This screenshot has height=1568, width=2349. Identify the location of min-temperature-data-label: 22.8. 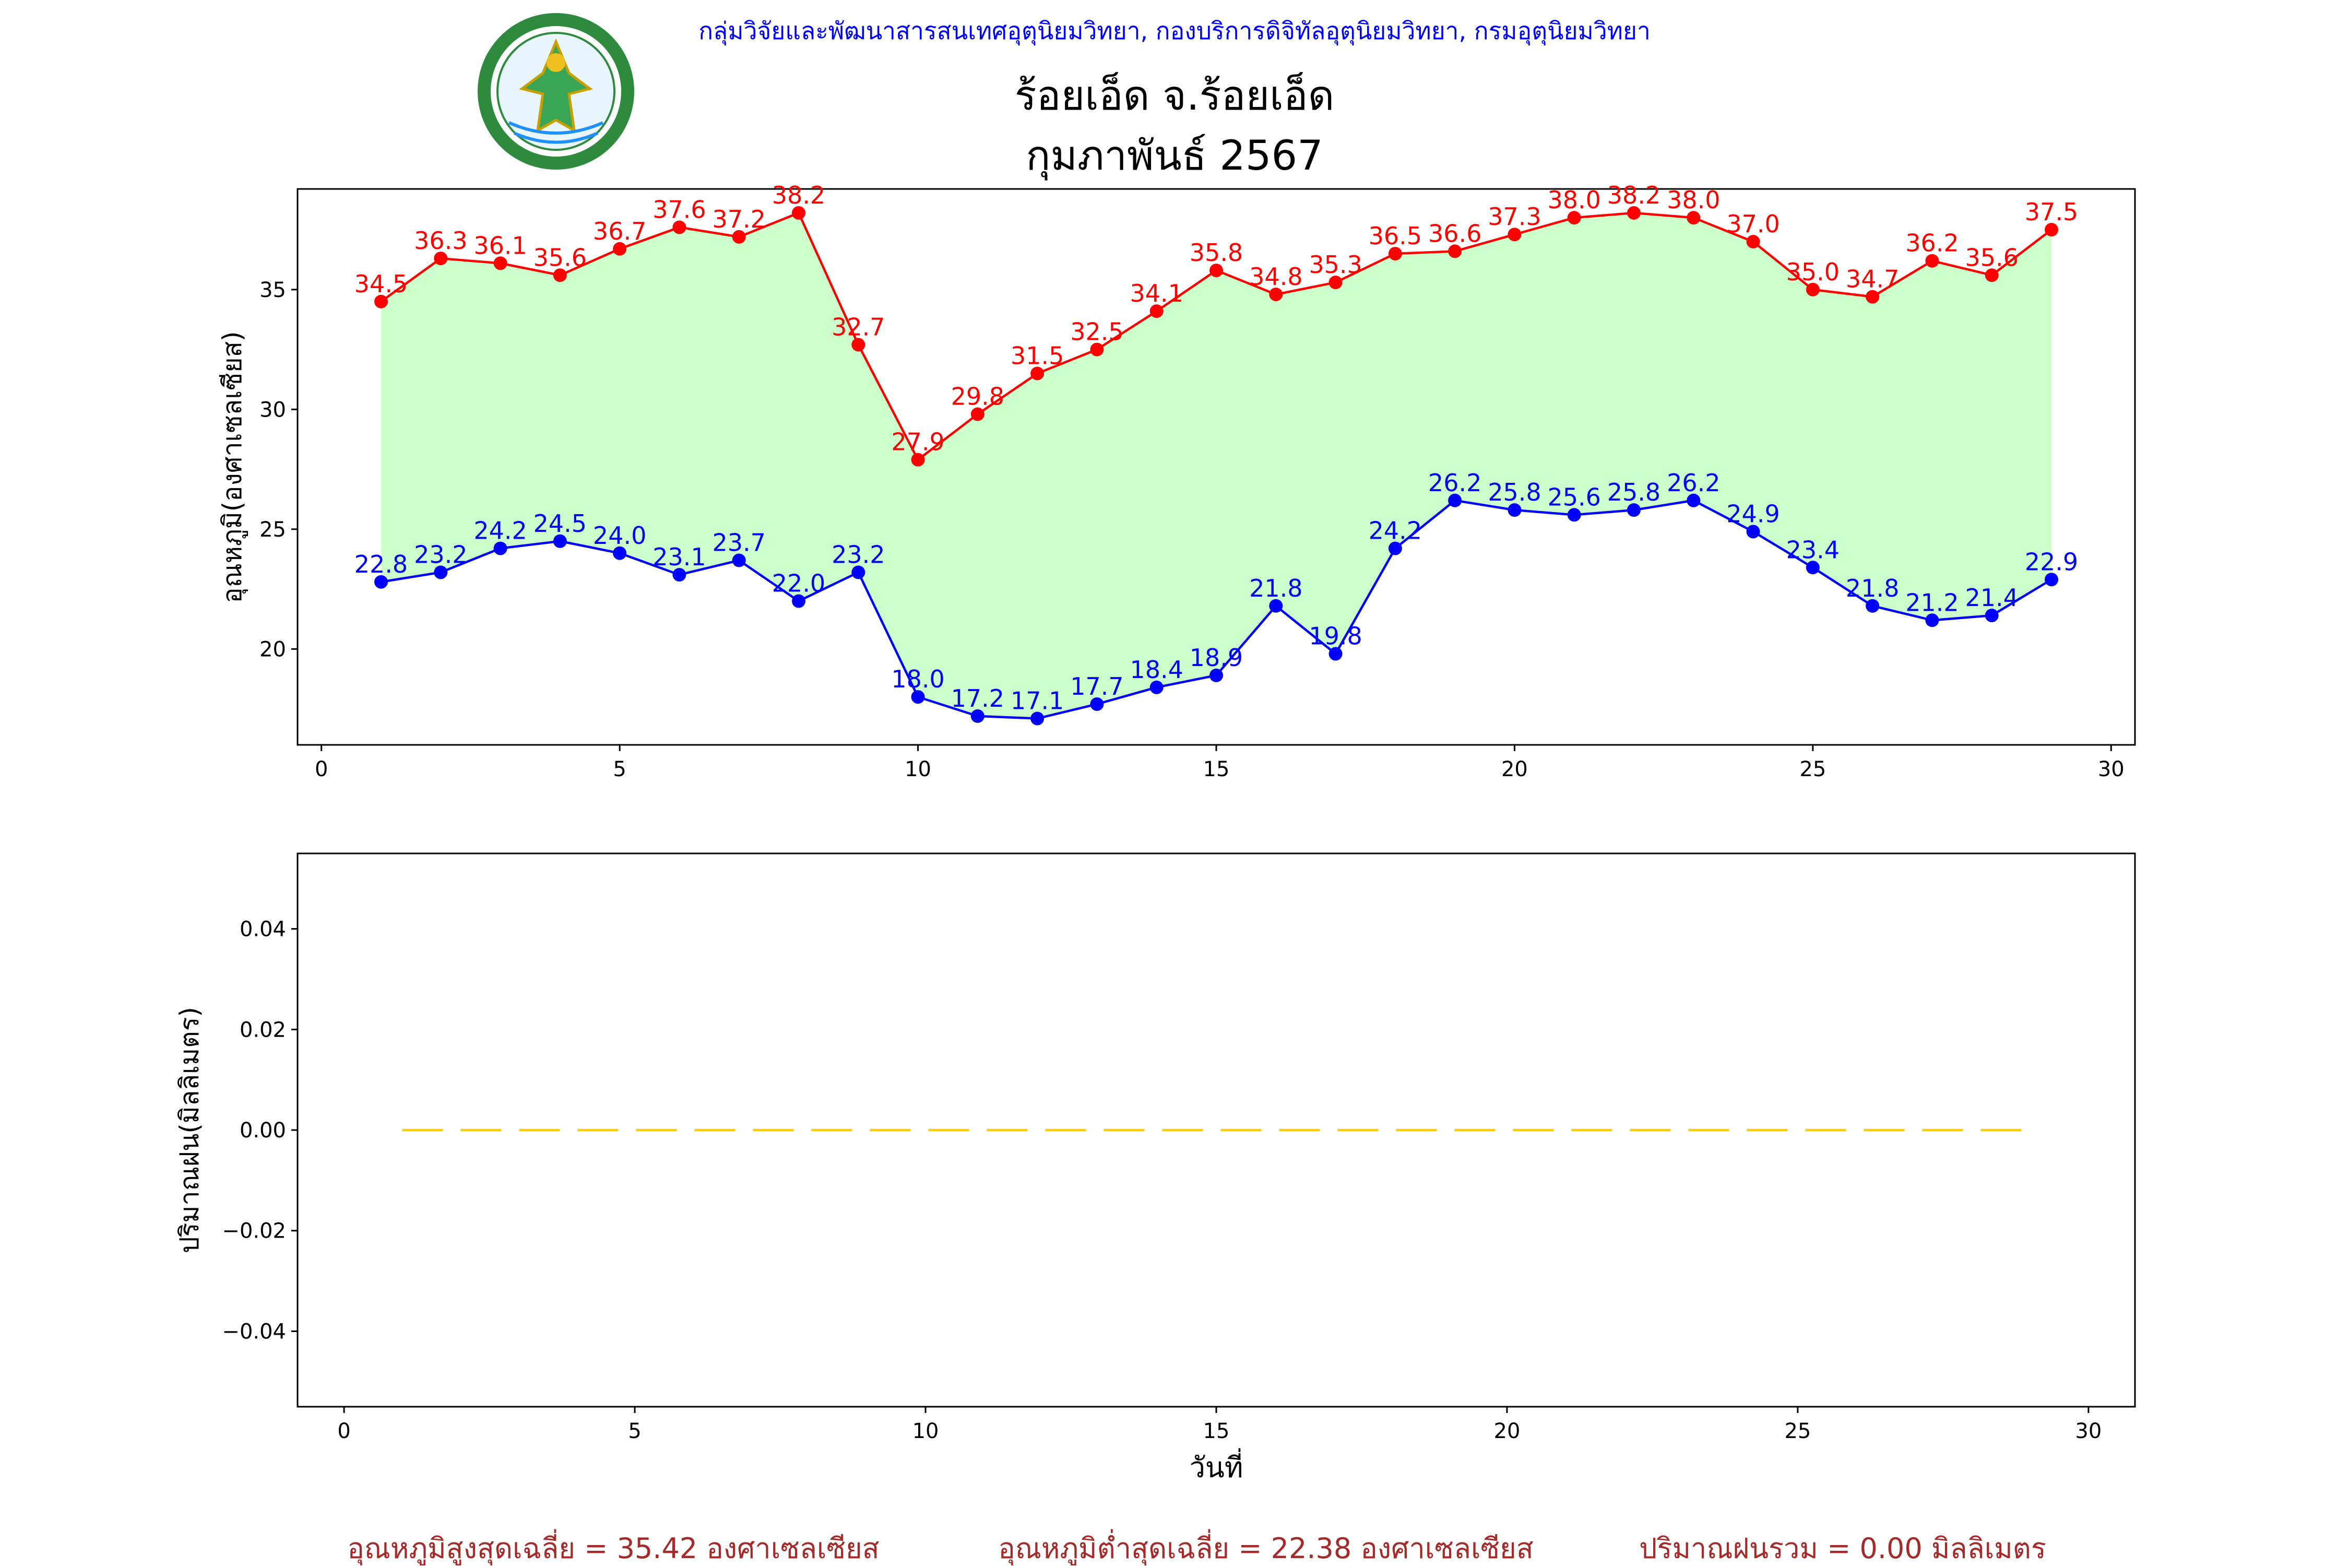
(381, 564).